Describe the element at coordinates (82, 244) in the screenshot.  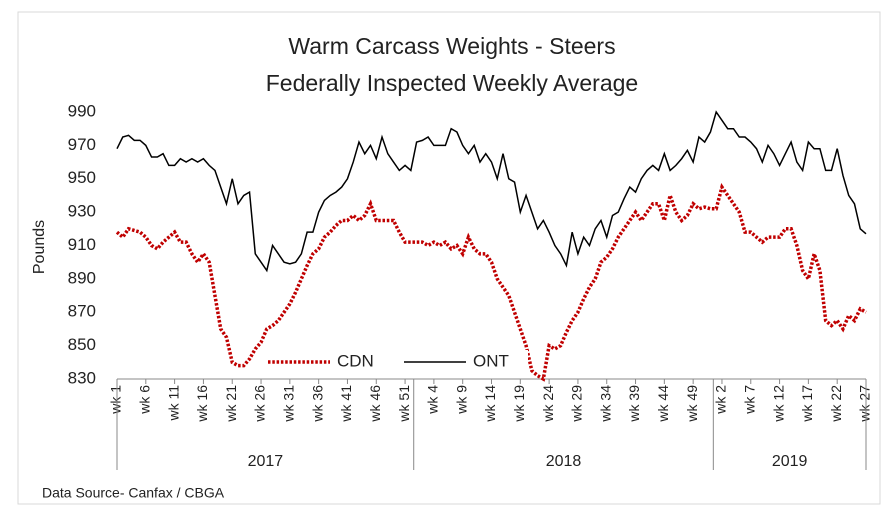
I see `y-tick-label: 910` at that location.